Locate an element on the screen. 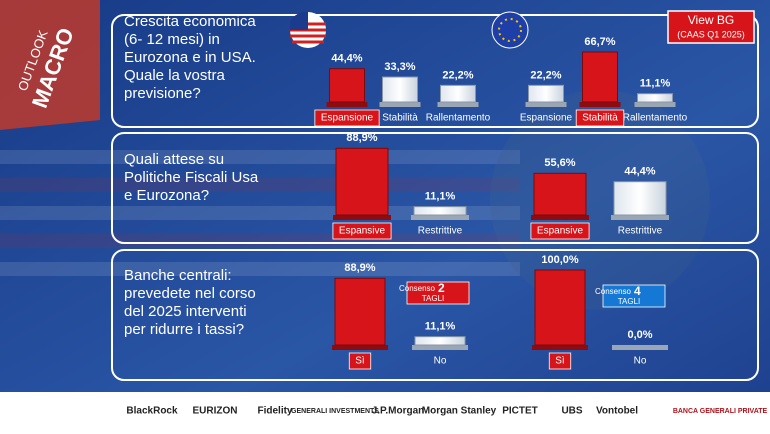 This screenshot has width=770, height=434. value-label: 66,7% is located at coordinates (599, 42).